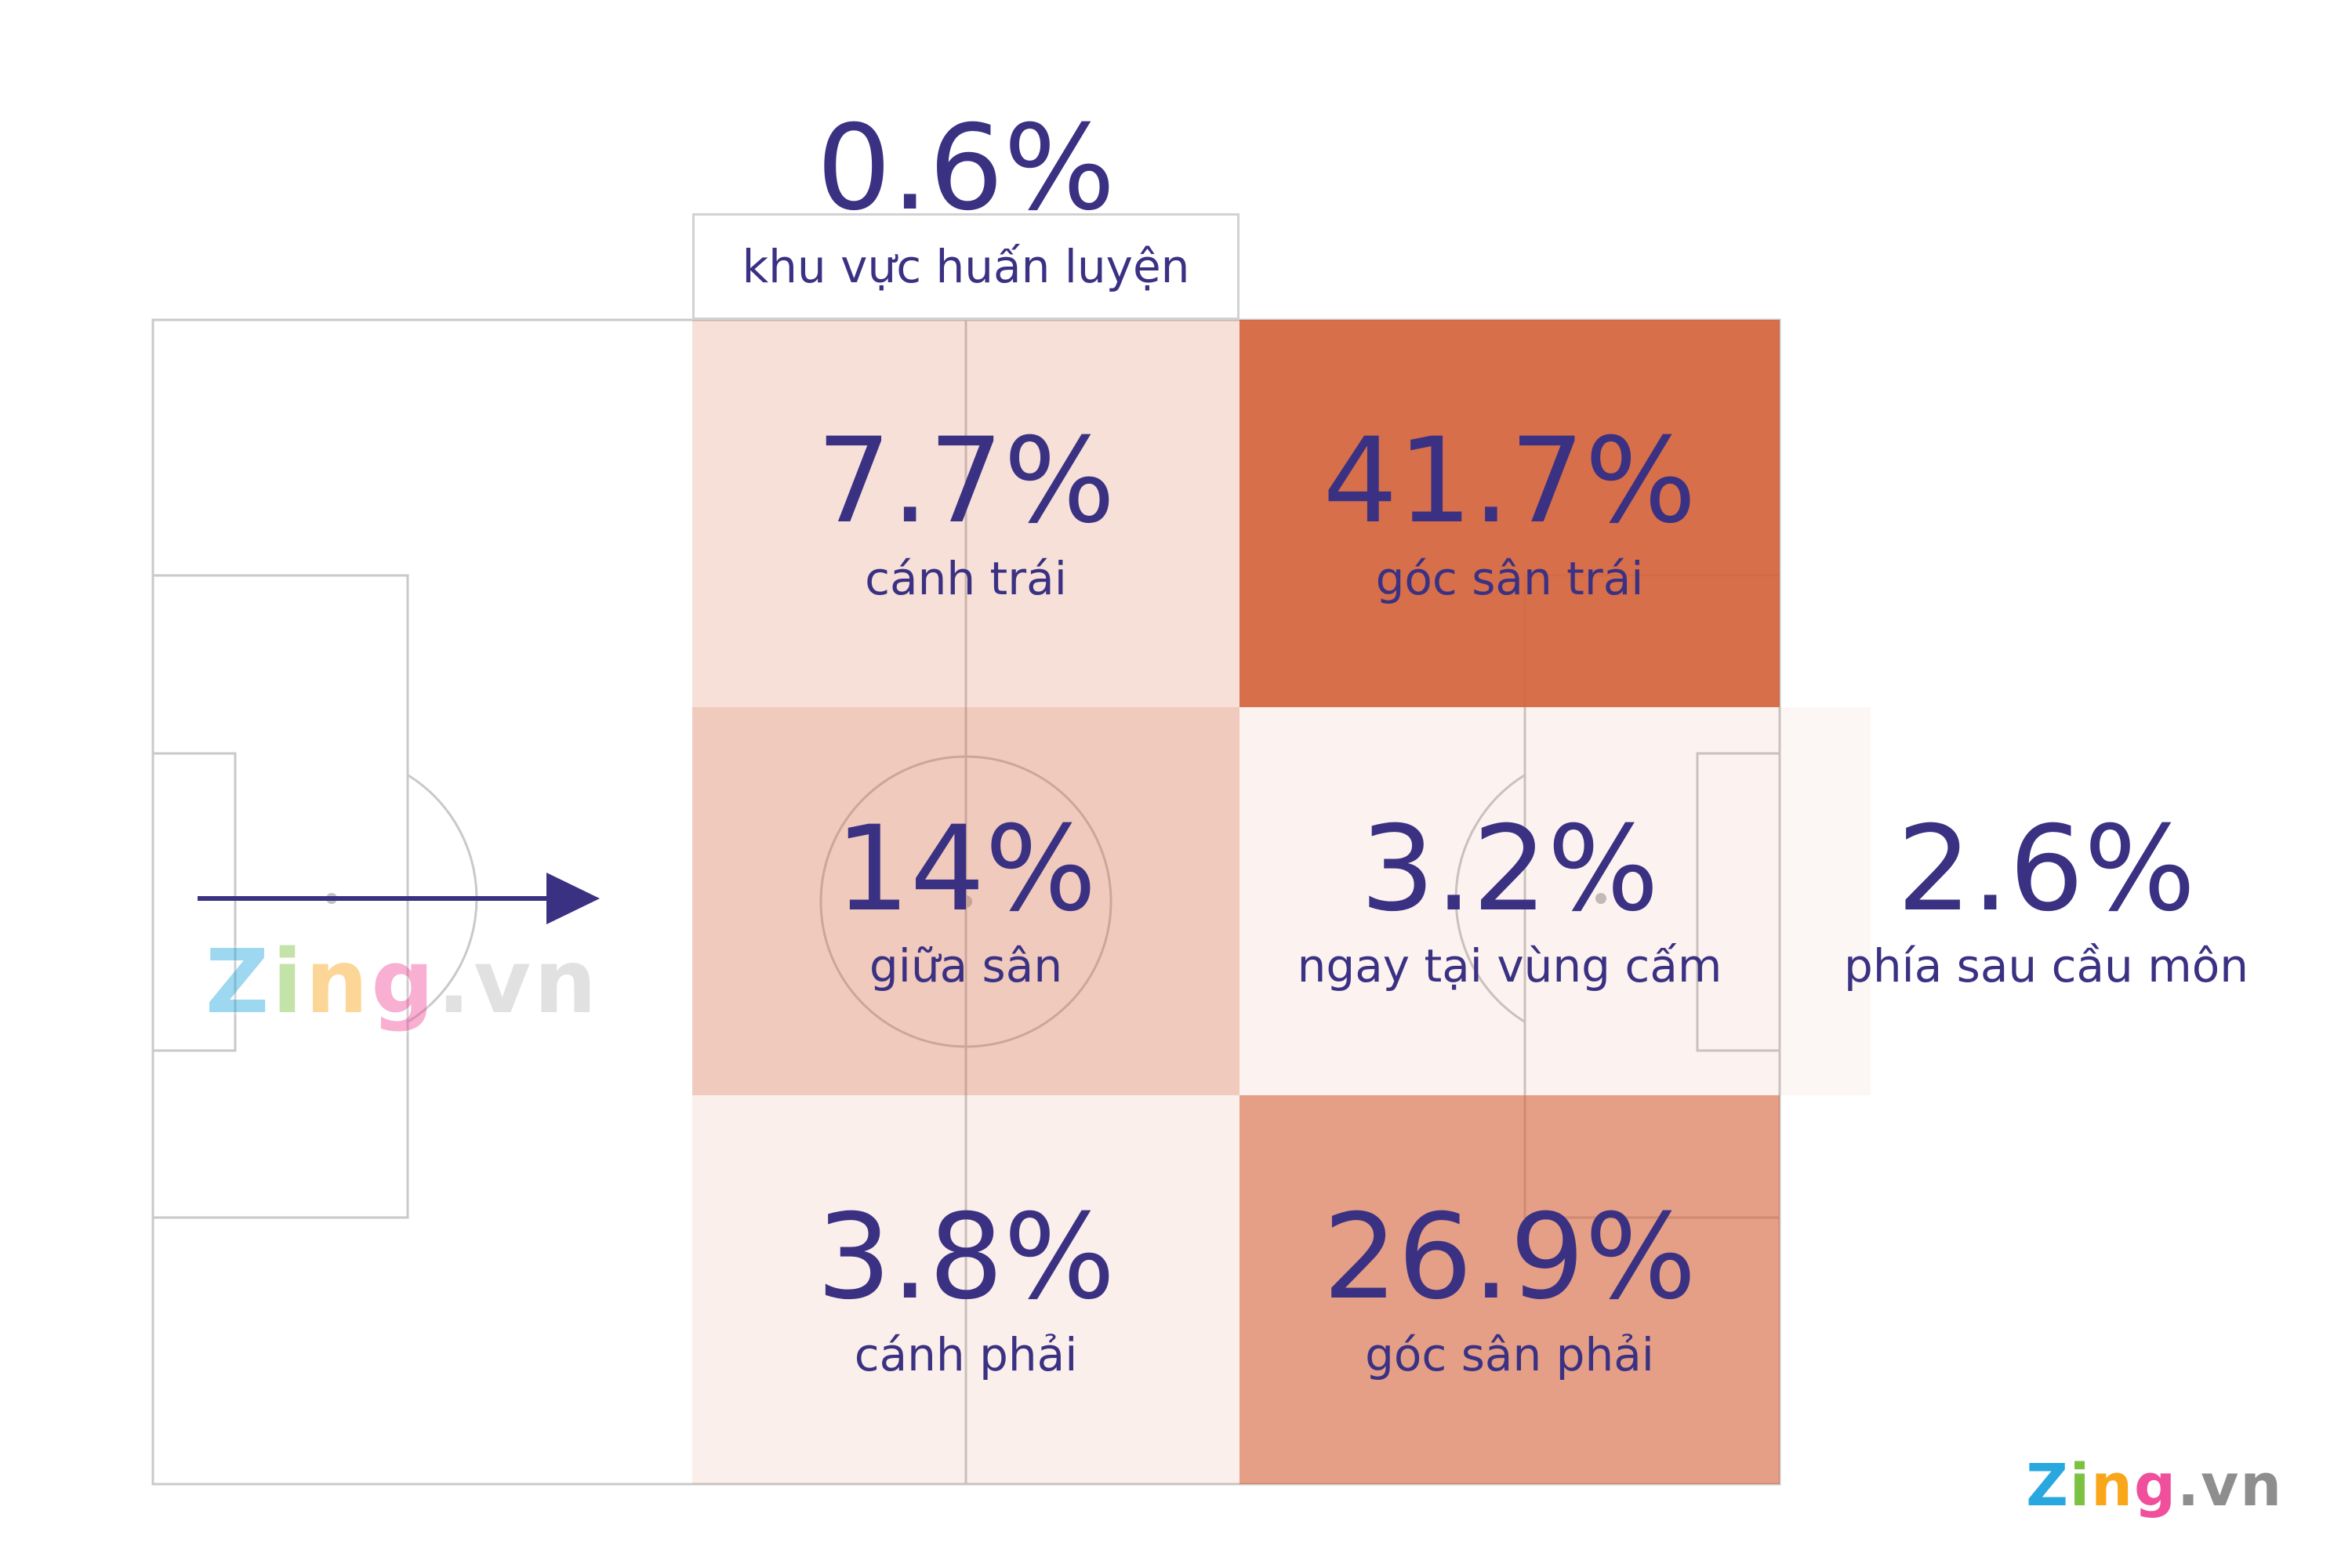 The width and height of the screenshot is (2352, 1568). Describe the element at coordinates (2048, 1485) in the screenshot. I see `logo-letter-z: Z` at that location.